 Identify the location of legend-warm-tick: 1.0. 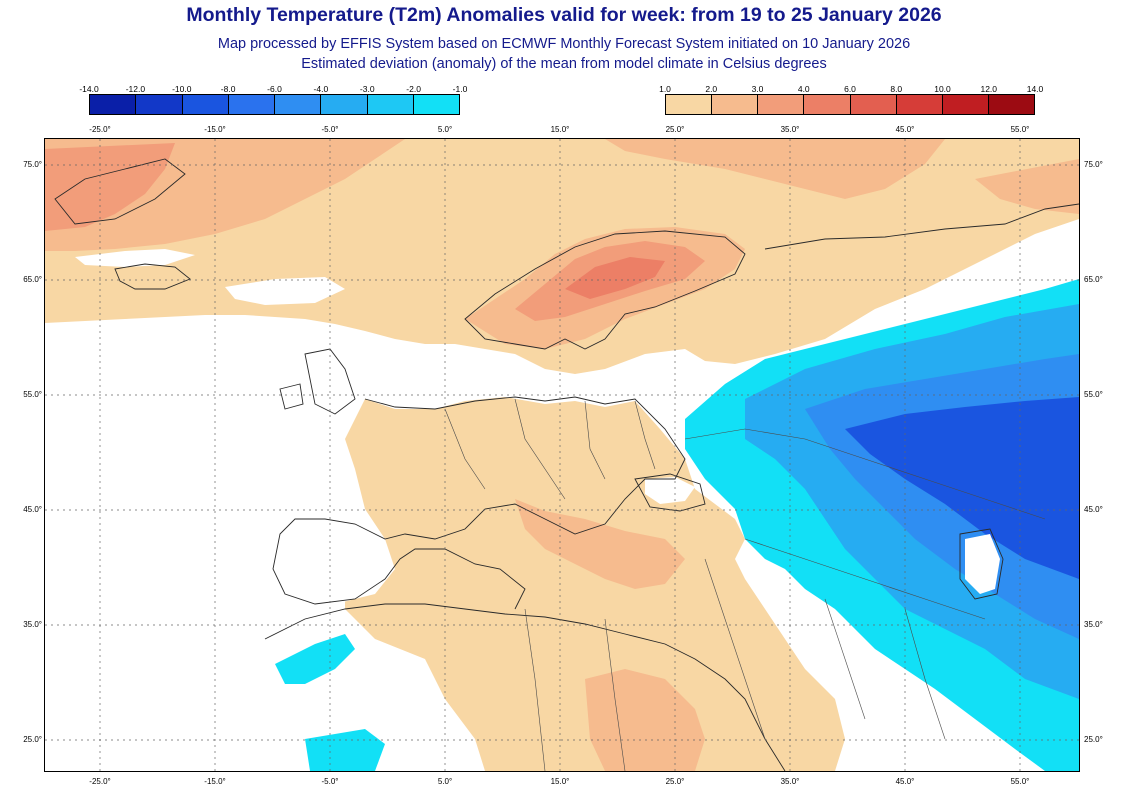
(665, 89).